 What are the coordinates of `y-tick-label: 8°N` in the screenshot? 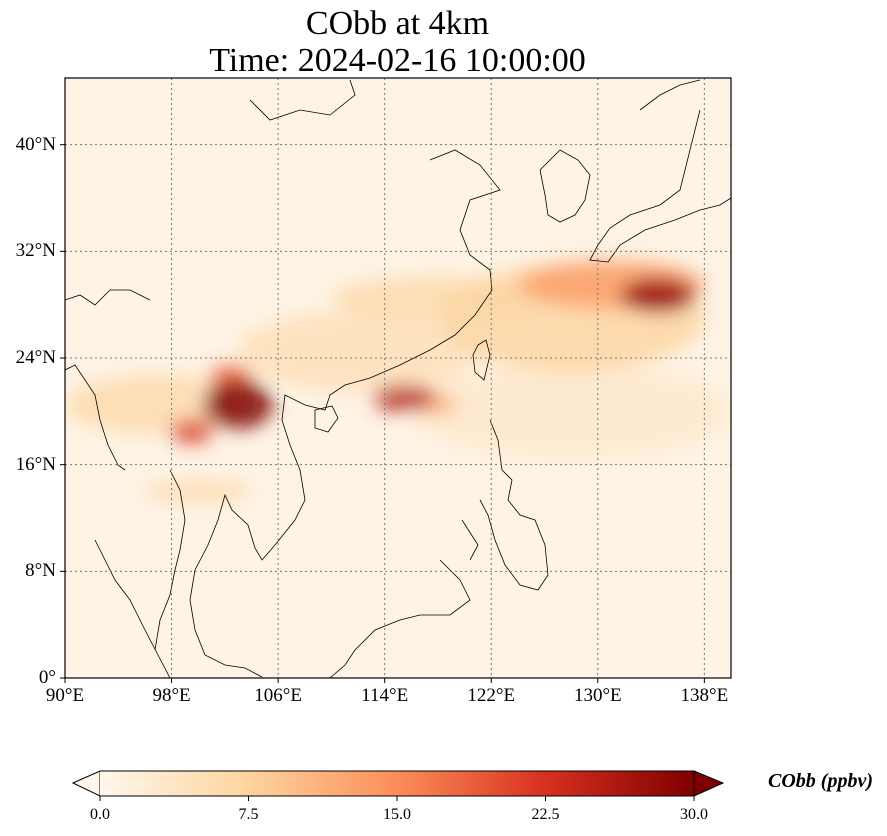 It's located at (40, 571).